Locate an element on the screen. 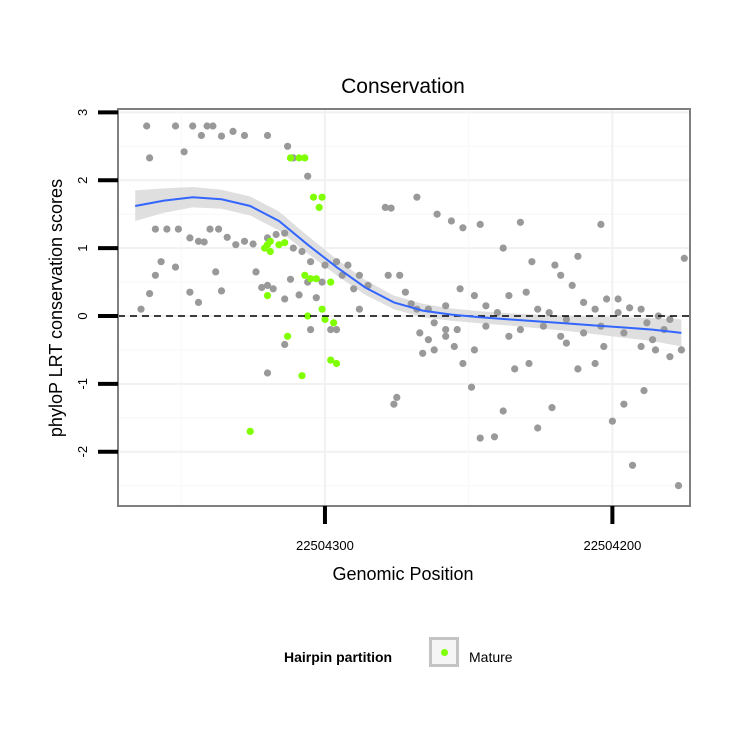 Image resolution: width=750 pixels, height=750 pixels. trend-line is located at coordinates (408, 265).